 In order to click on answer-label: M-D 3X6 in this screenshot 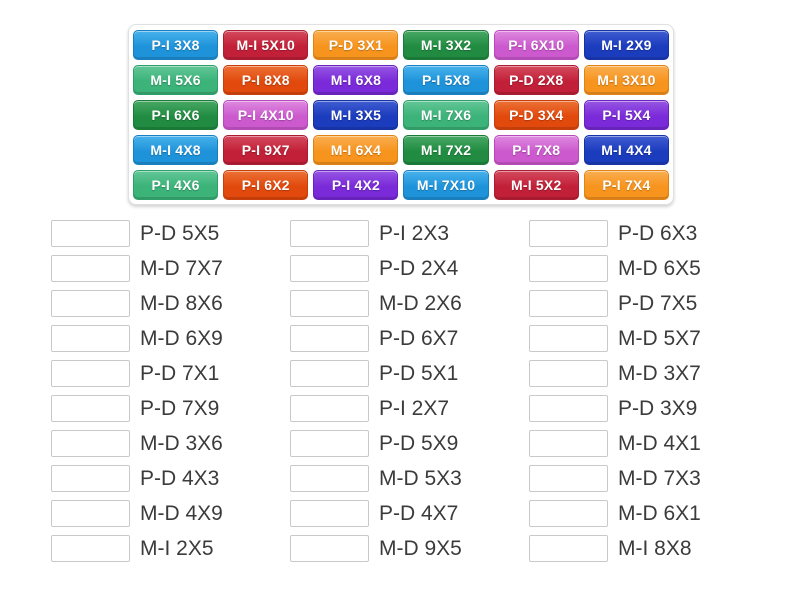, I will do `click(181, 443)`.